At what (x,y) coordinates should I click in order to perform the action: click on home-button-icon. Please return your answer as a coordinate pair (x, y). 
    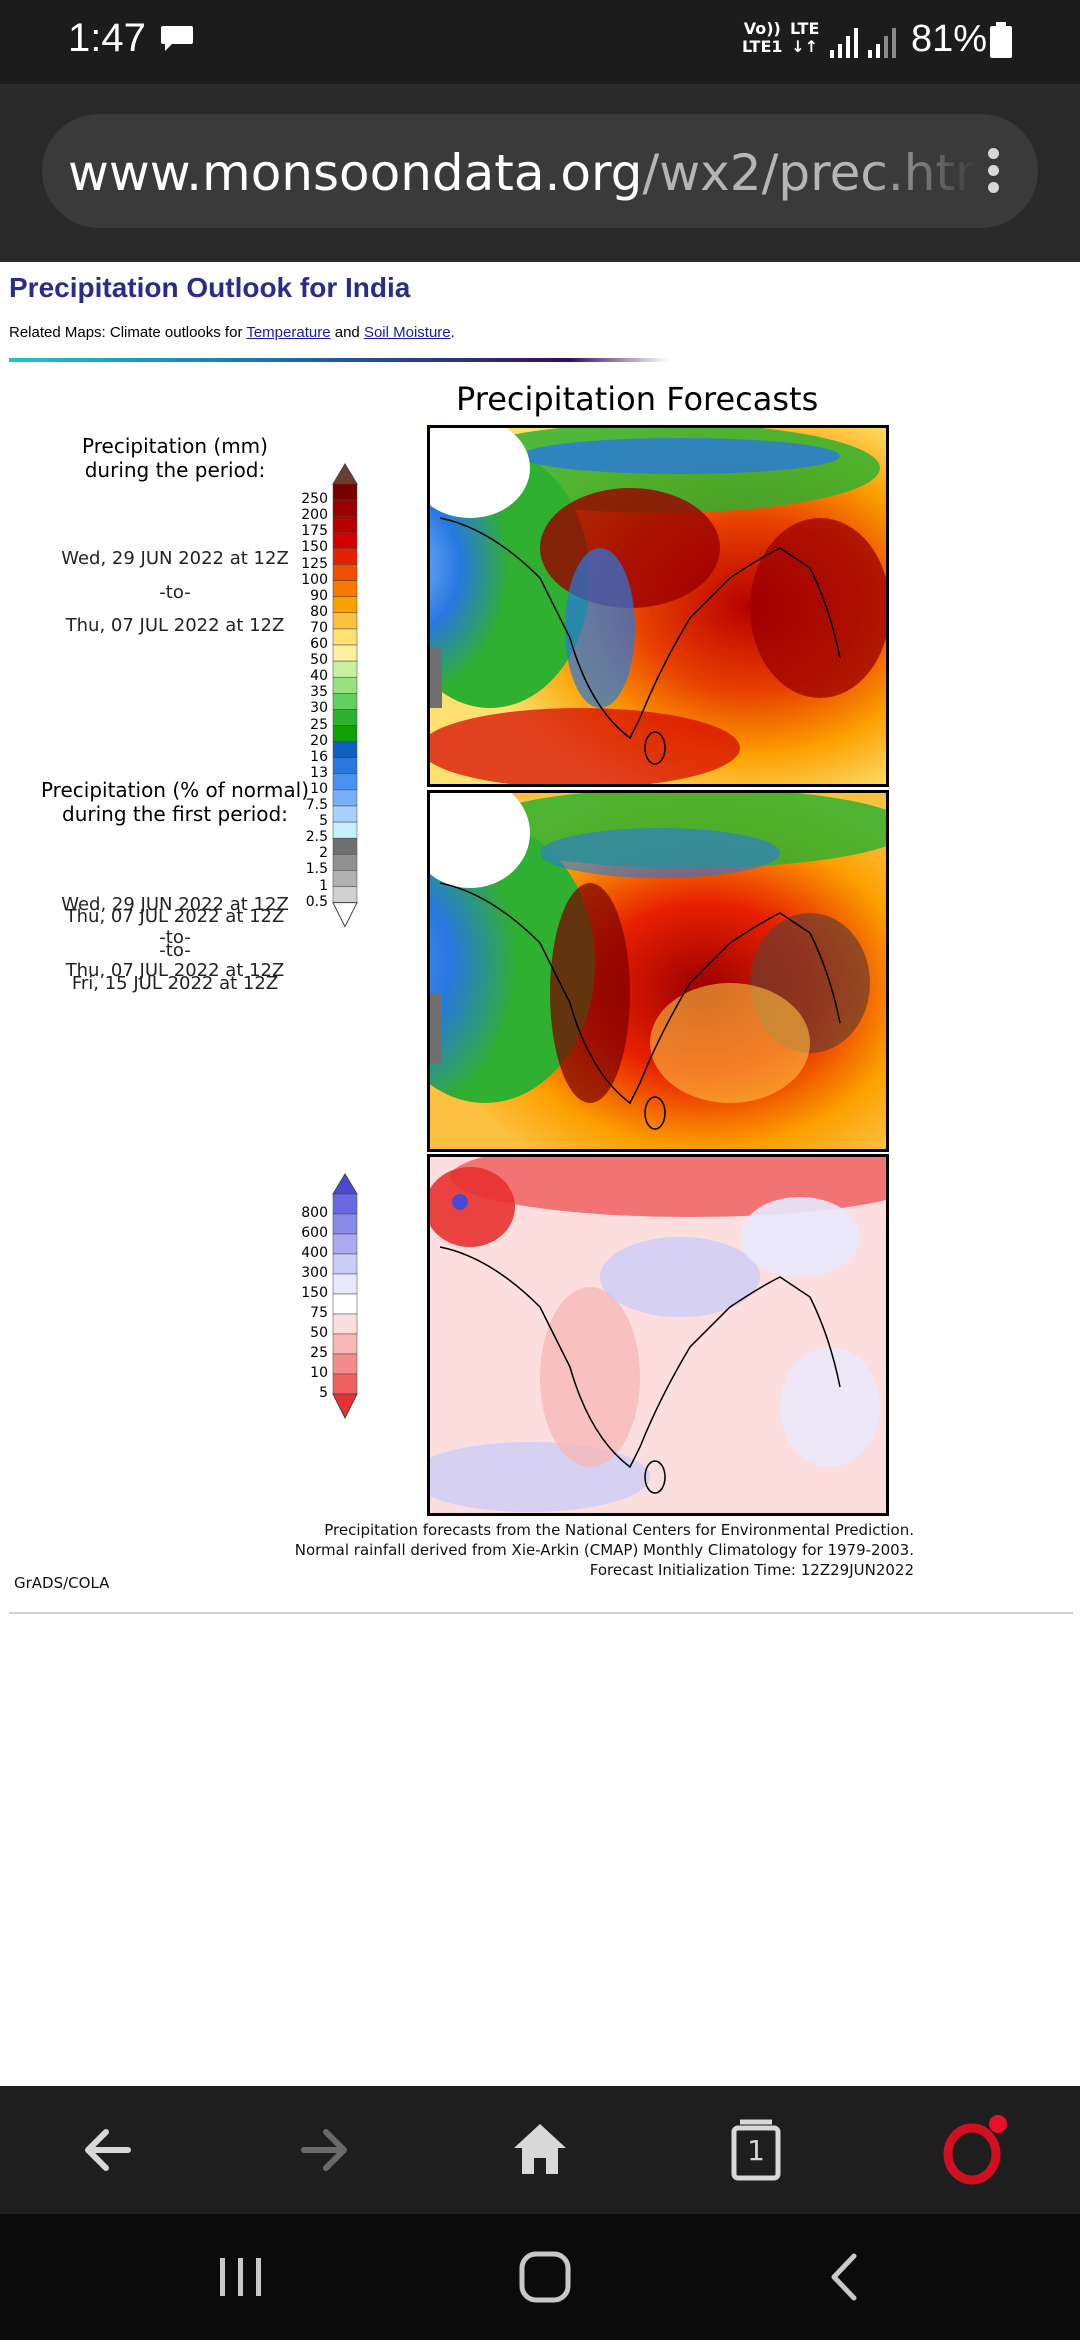
    Looking at the image, I should click on (545, 2277).